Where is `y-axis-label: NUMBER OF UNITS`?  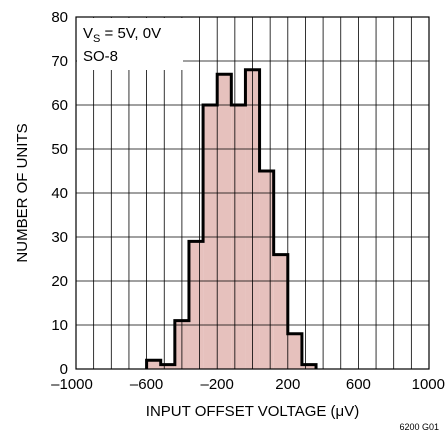
y-axis-label: NUMBER OF UNITS is located at coordinates (22, 192).